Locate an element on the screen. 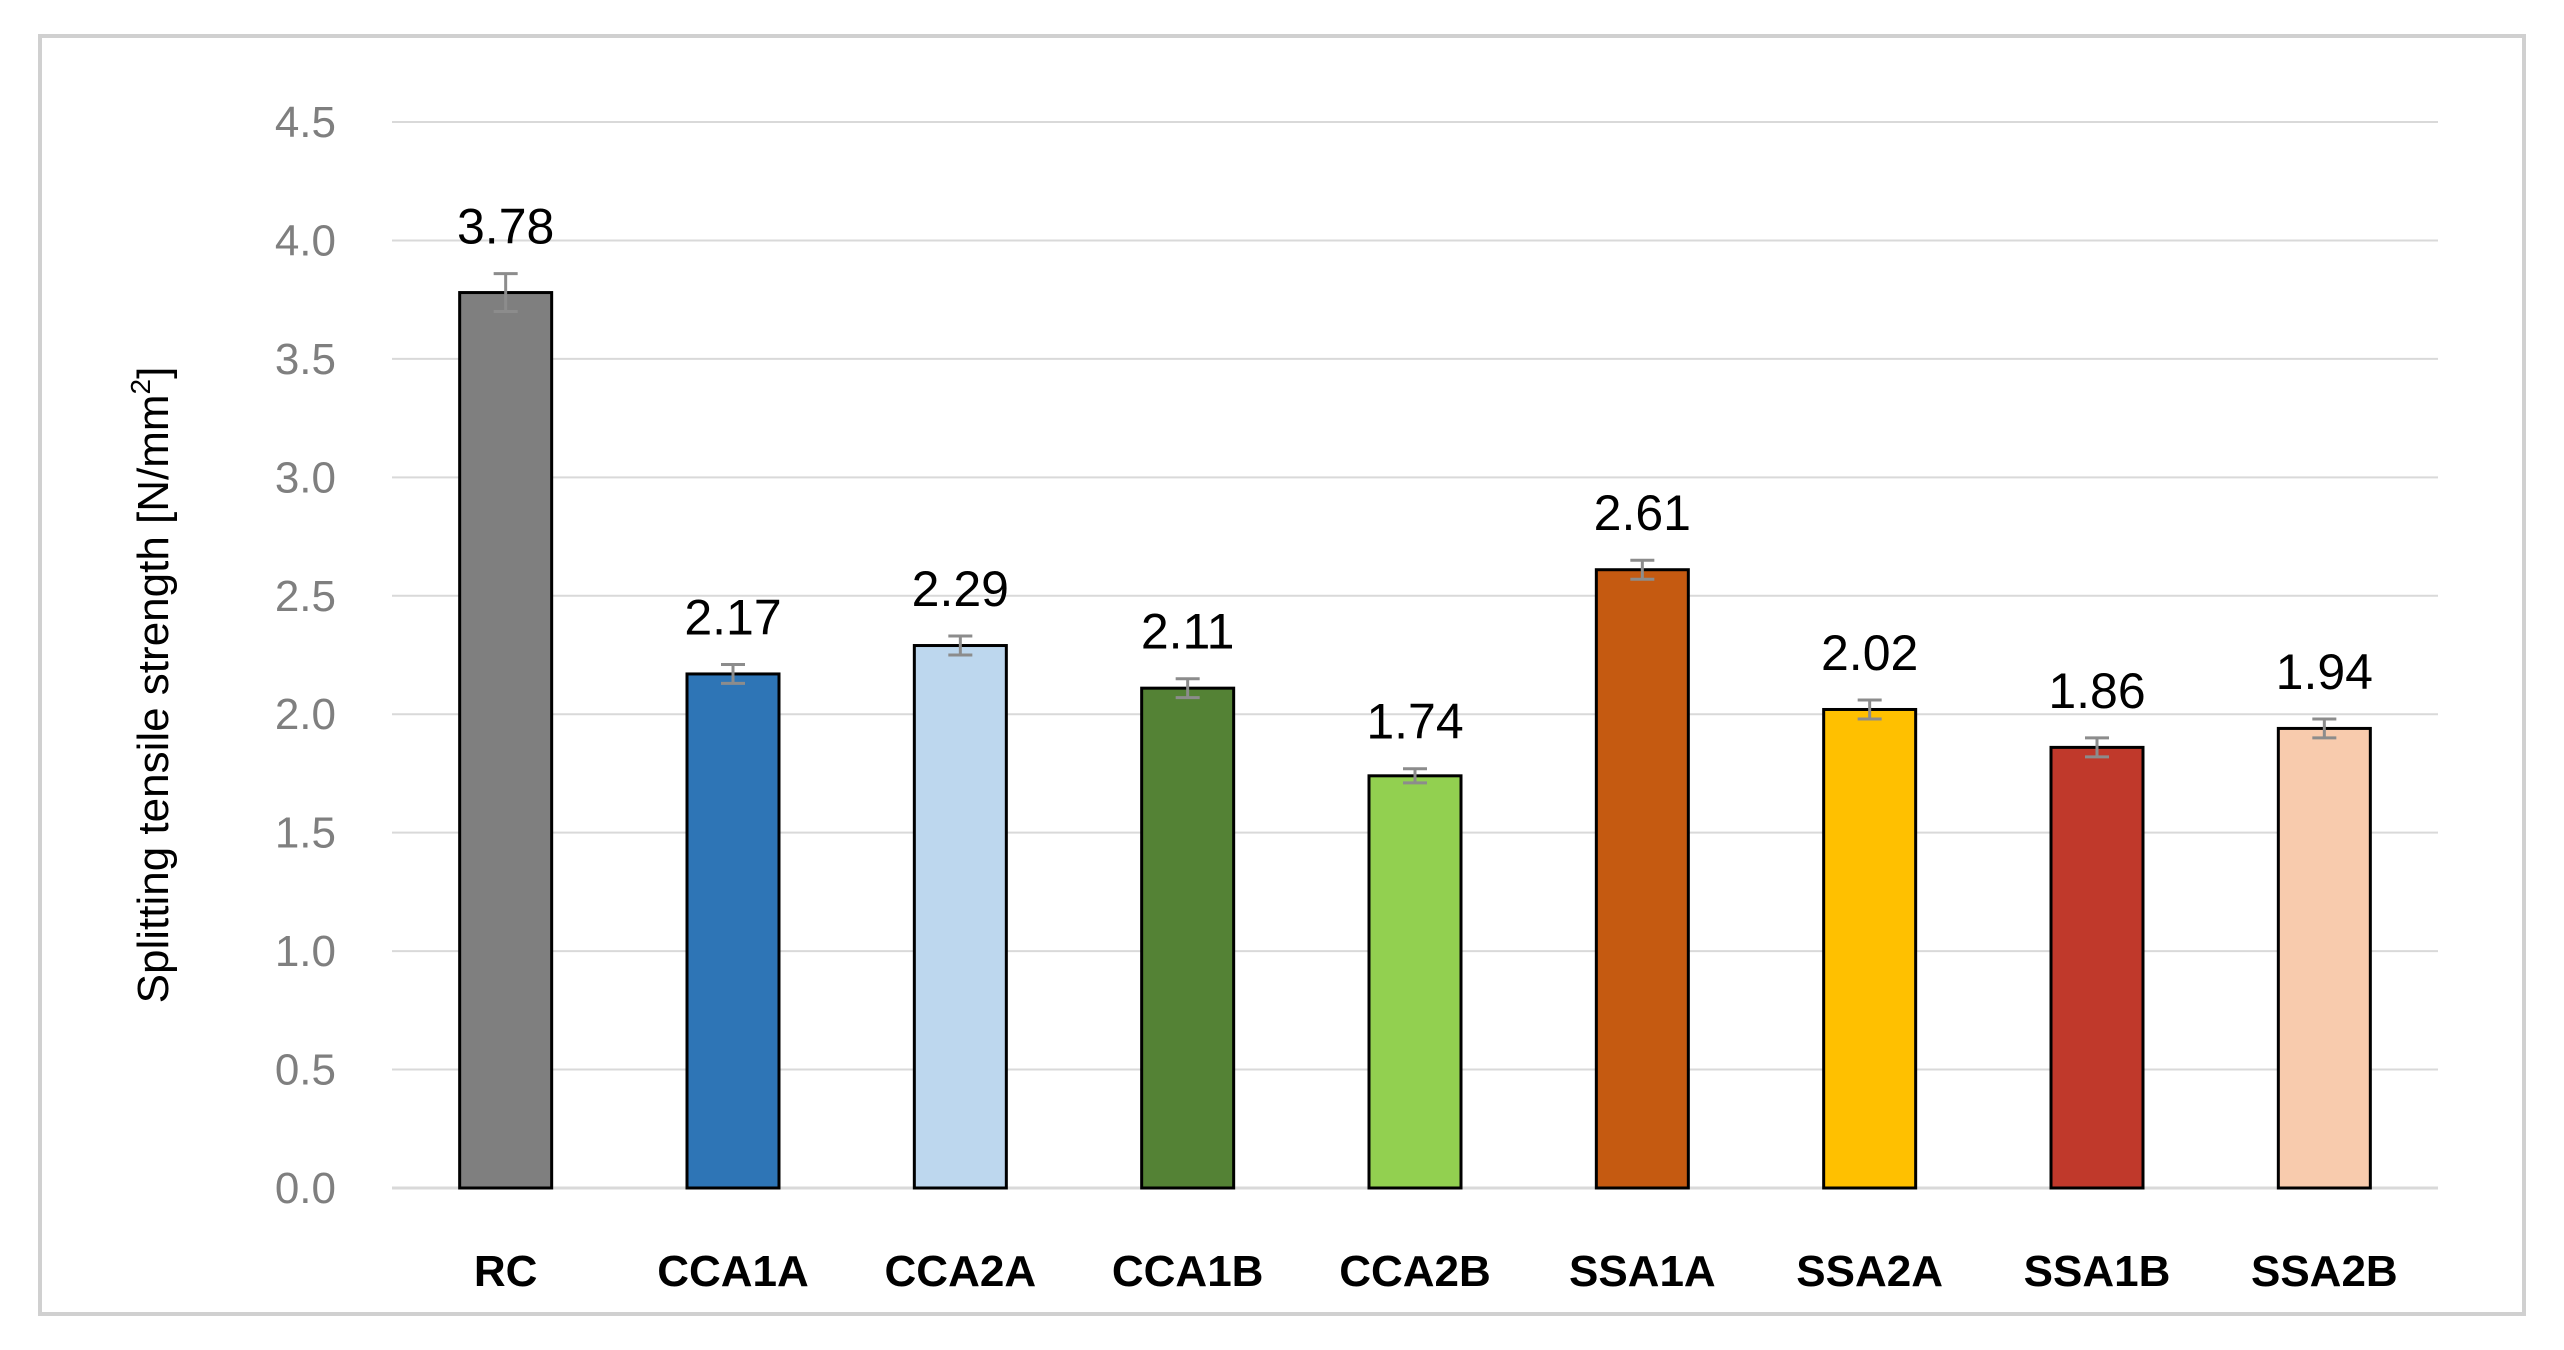  y-axis-label-text: Splitting tensile strength [N/mm is located at coordinates (153, 698).